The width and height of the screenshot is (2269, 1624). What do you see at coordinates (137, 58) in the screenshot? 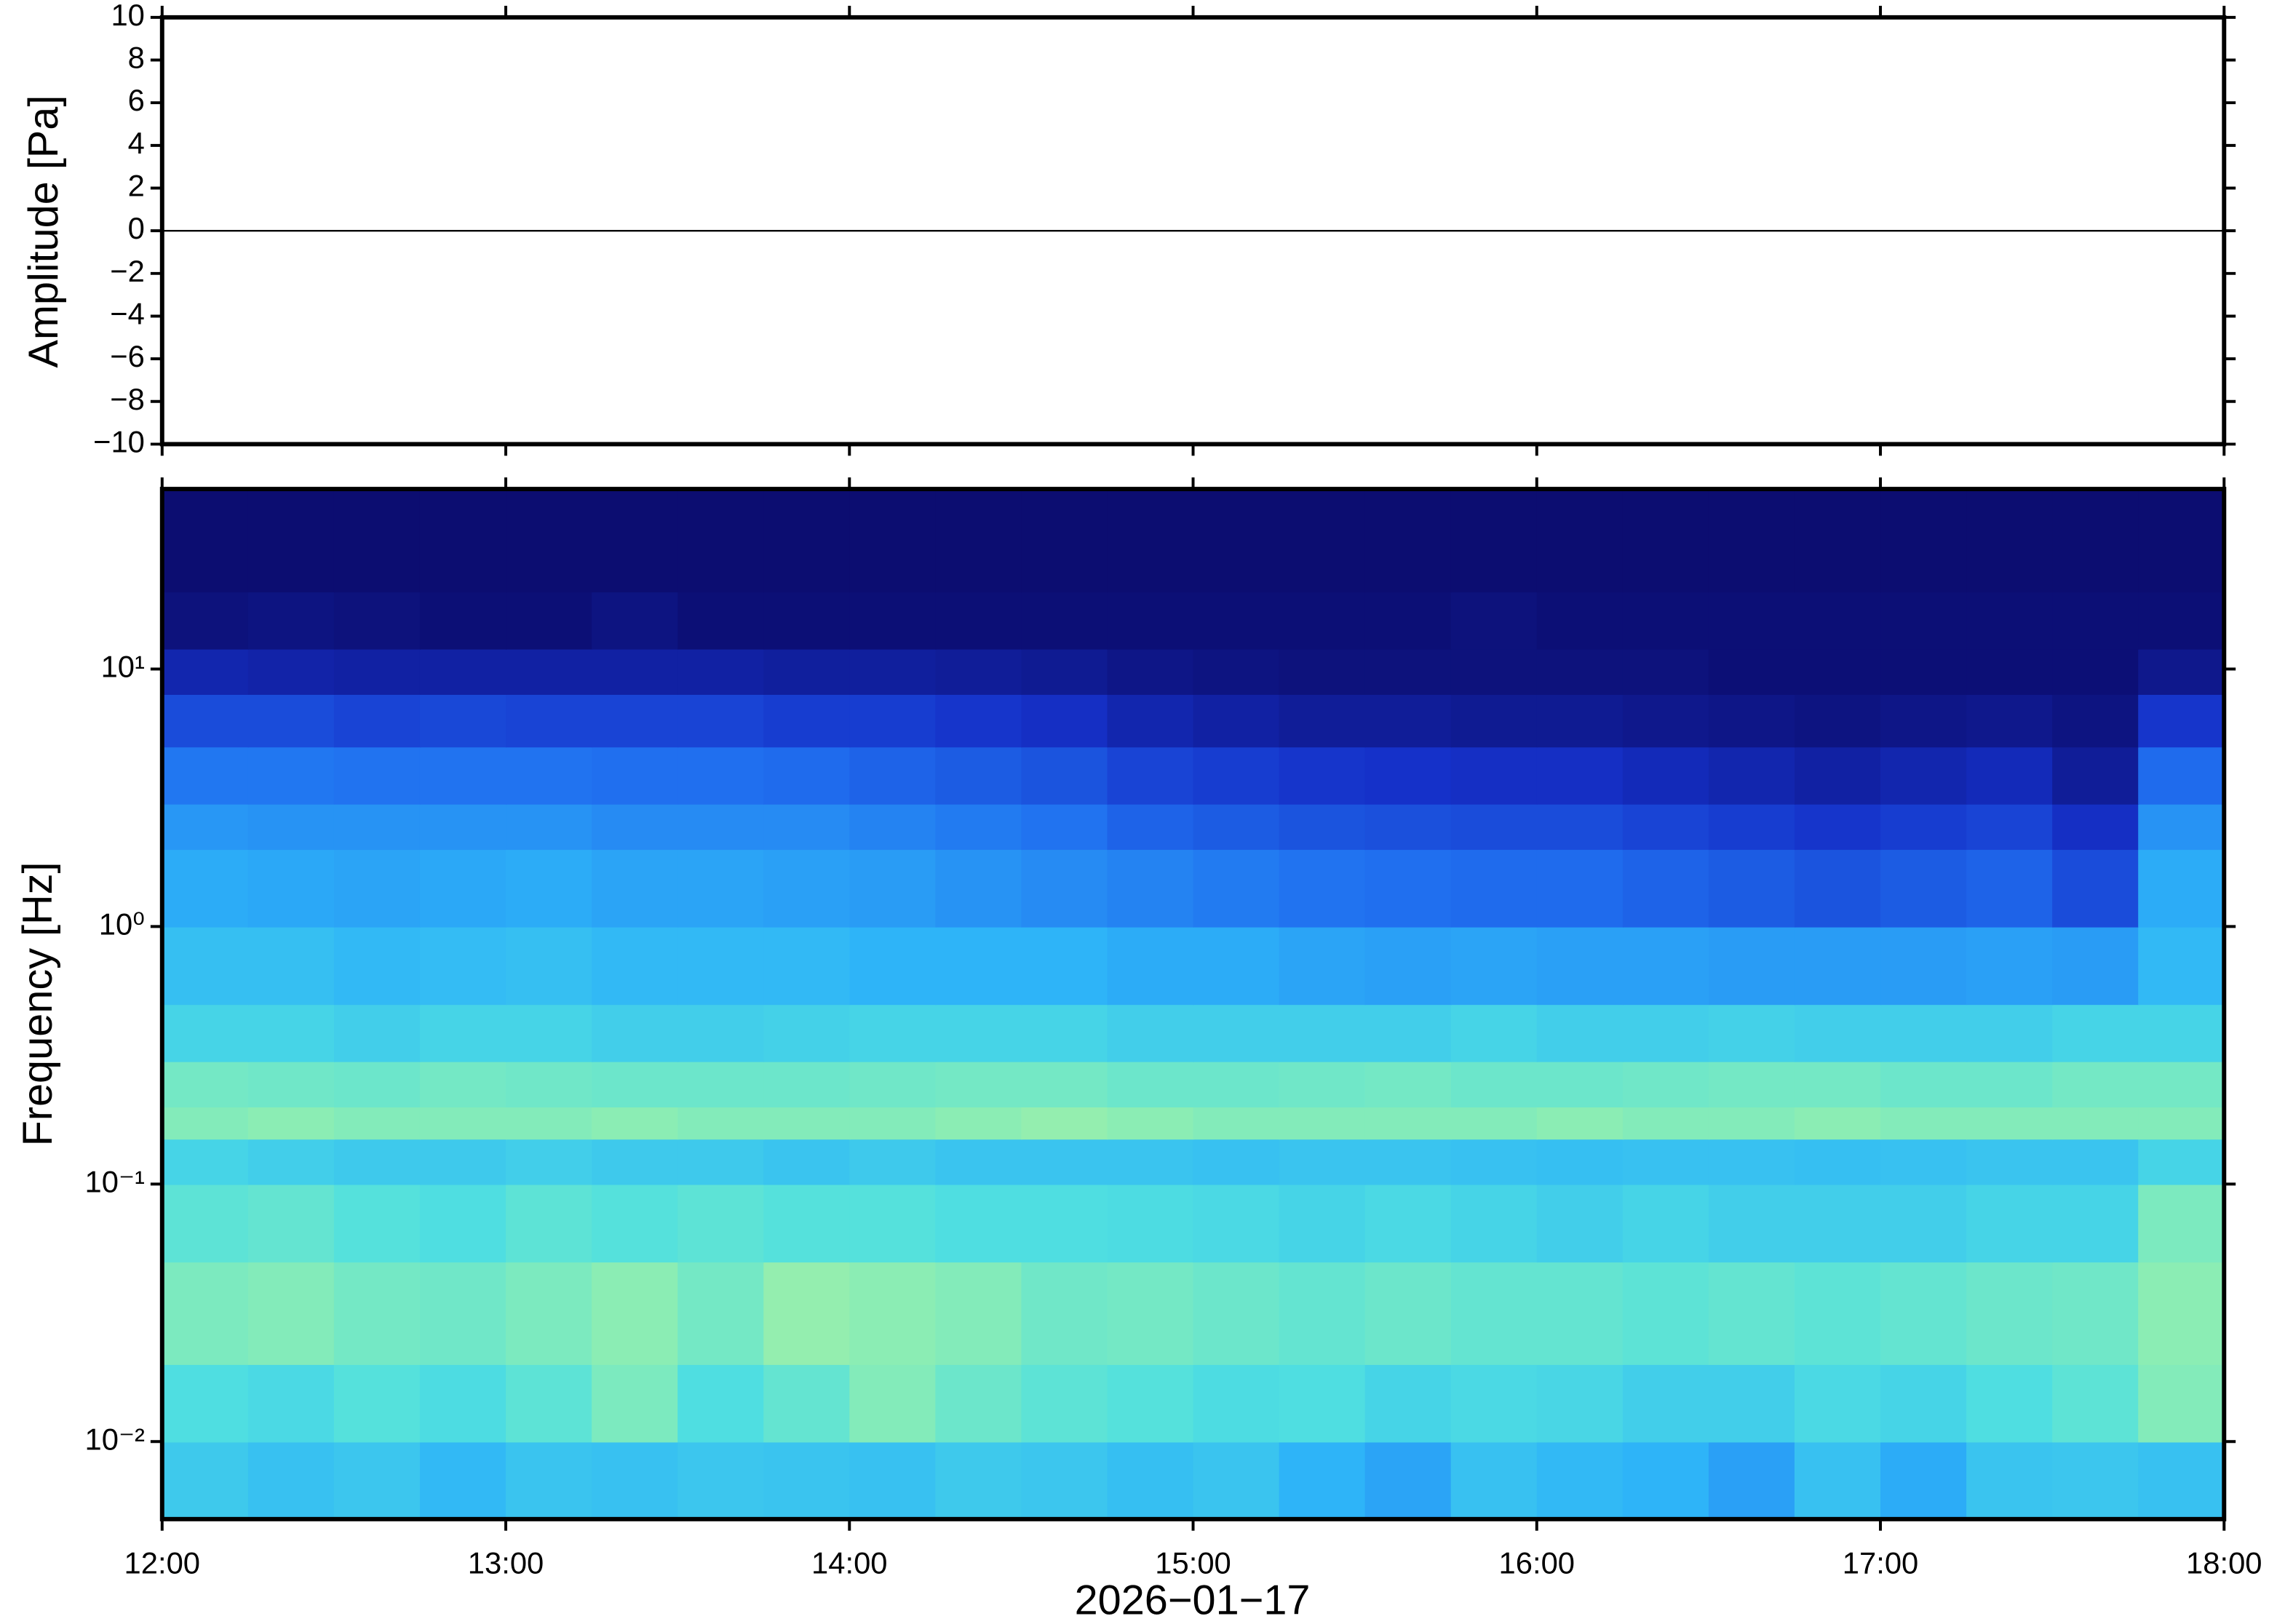
I see `y-tick-label: 8` at bounding box center [137, 58].